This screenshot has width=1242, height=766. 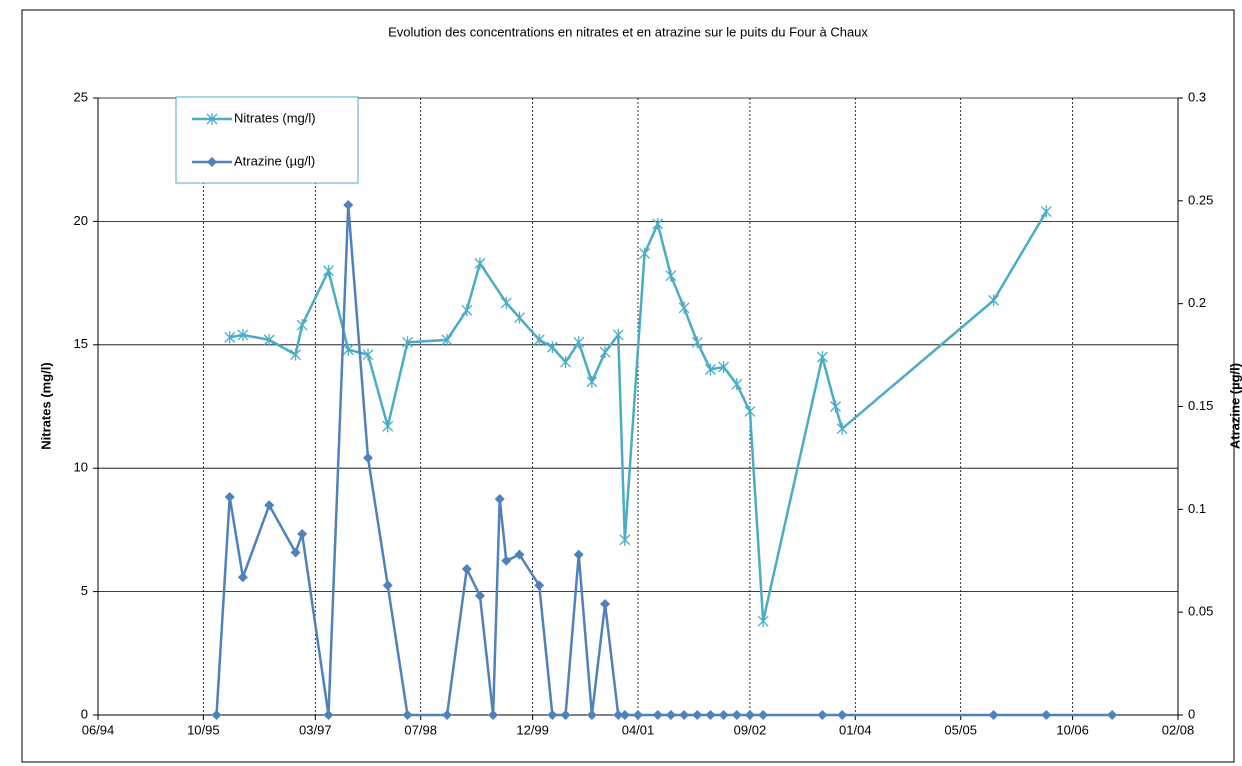 I want to click on y-tick-label: 15, so click(x=81, y=343).